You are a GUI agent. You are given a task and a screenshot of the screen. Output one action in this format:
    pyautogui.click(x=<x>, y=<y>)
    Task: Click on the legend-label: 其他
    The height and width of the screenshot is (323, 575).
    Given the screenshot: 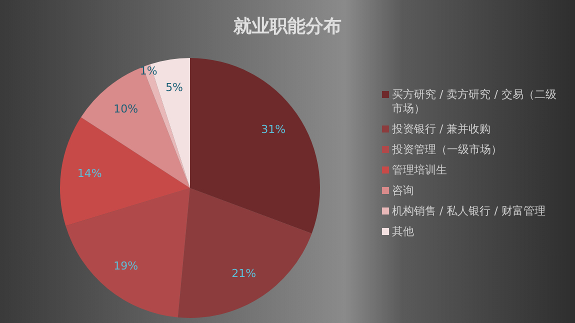 What is the action you would take?
    pyautogui.click(x=403, y=231)
    